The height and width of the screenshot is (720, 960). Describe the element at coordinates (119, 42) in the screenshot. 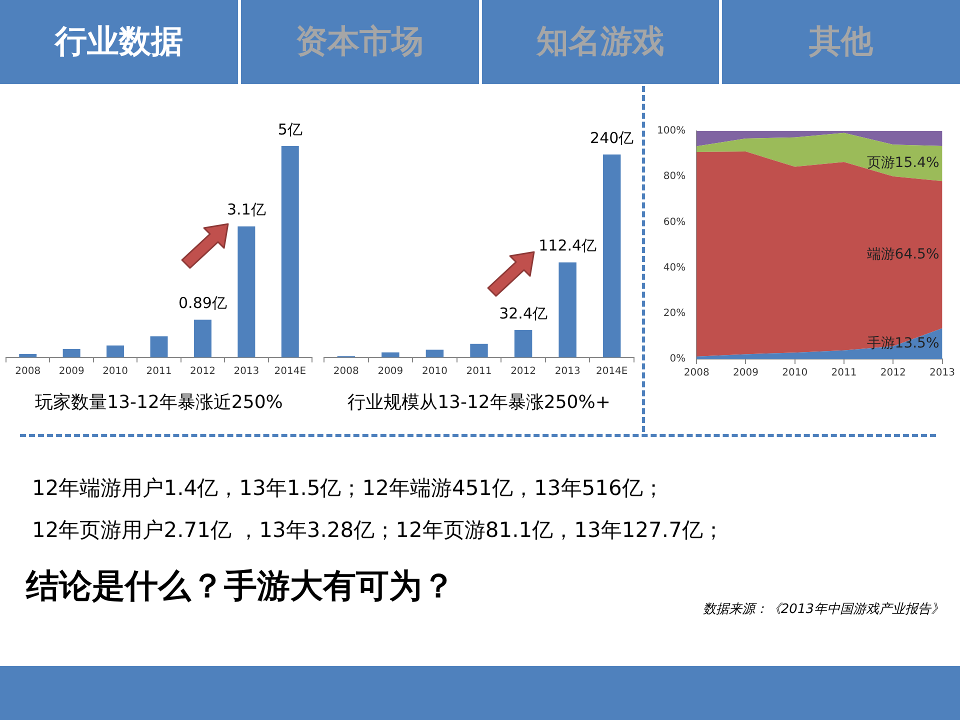

I see `text: 行业数据` at that location.